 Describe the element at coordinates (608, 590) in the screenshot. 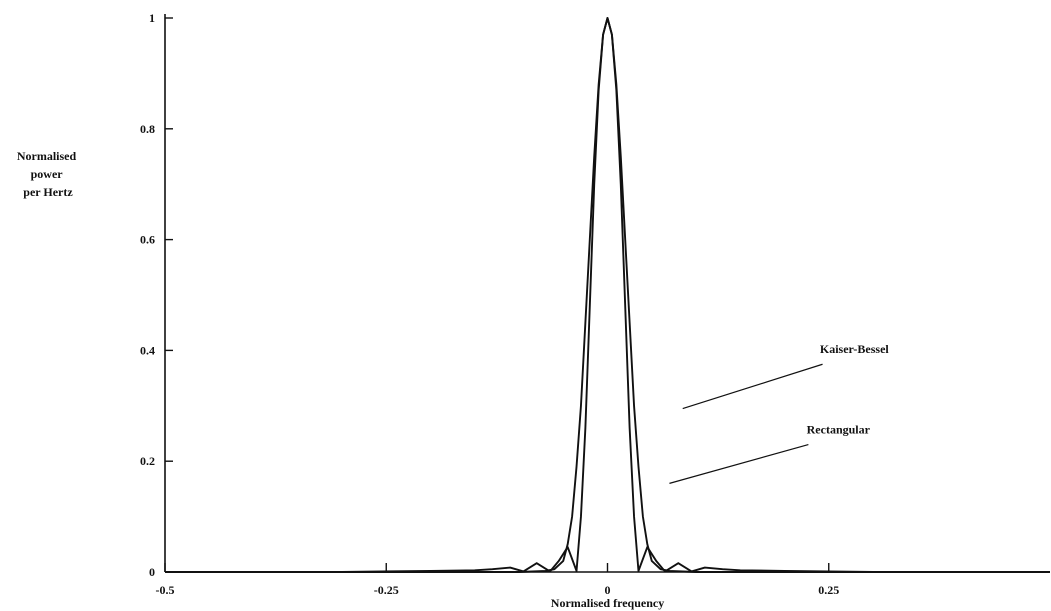

I see `x-tick-label: 0` at that location.